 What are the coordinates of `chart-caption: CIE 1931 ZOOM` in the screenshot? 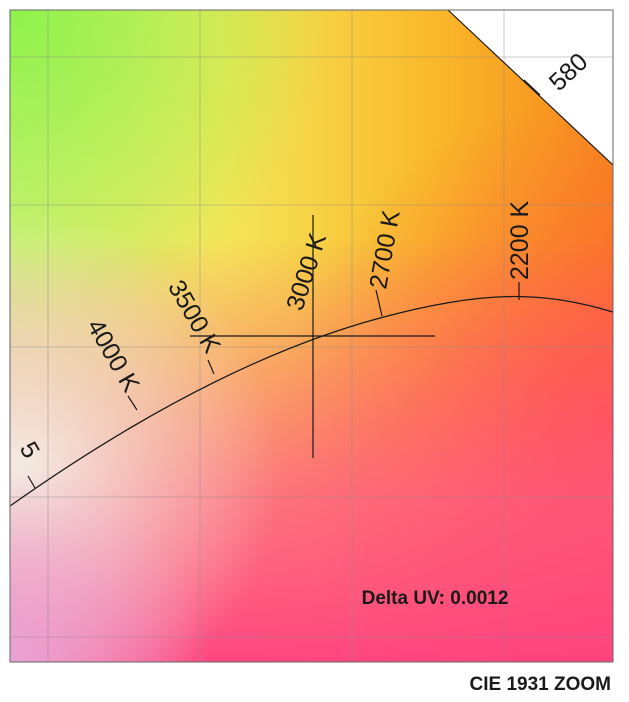 It's located at (540, 684).